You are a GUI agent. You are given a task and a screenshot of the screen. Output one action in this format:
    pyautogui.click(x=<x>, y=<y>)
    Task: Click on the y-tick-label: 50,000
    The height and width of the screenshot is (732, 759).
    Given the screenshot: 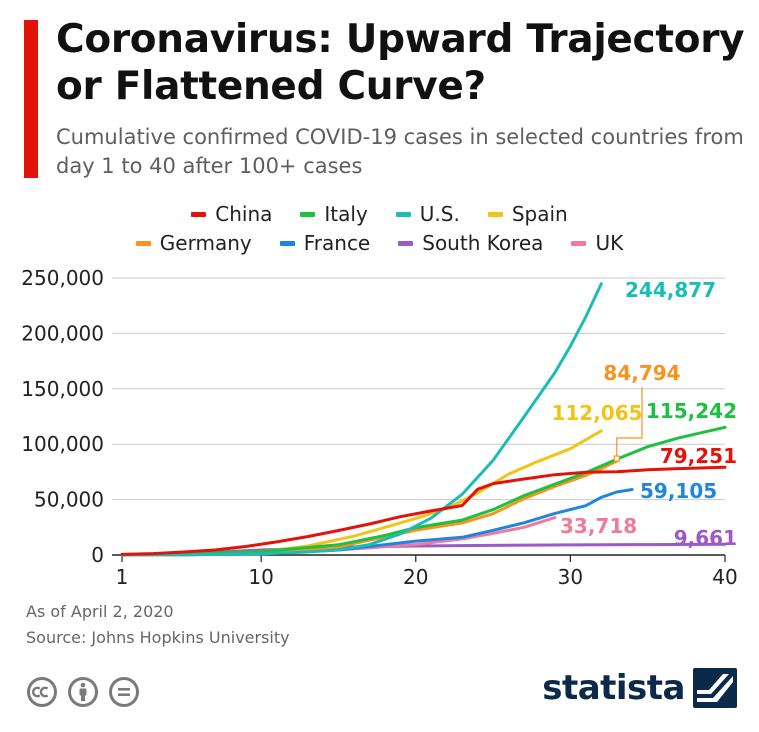 What is the action you would take?
    pyautogui.click(x=69, y=500)
    